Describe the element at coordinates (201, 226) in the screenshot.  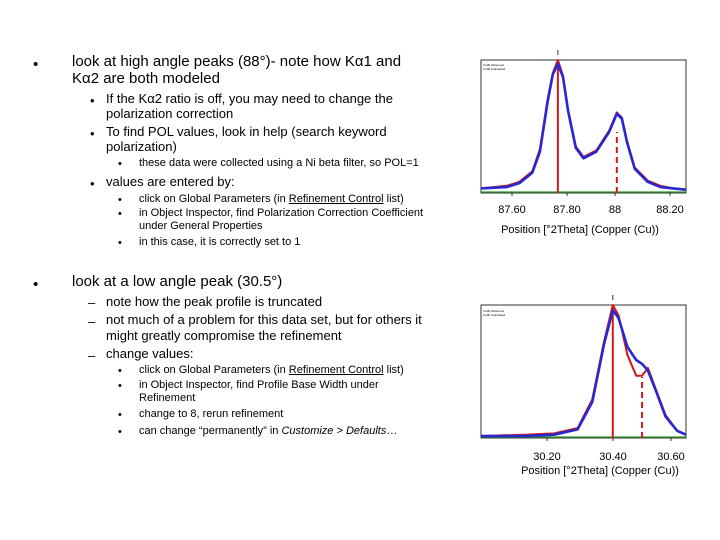
I see `bullet-object-inspector-line2: under General Properties` at that location.